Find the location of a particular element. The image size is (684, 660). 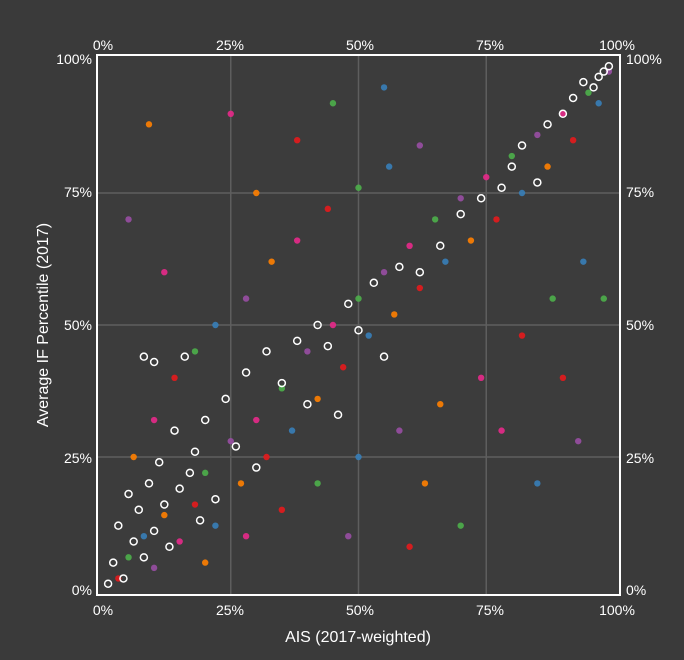

x-tick-top: 75% is located at coordinates (490, 45).